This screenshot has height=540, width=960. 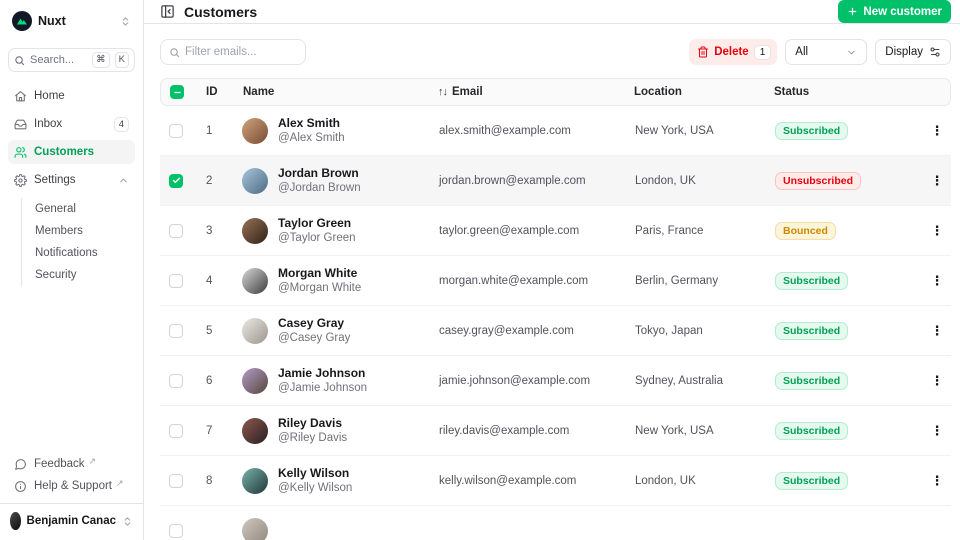 What do you see at coordinates (59, 231) in the screenshot?
I see `sidebar-item-members: Members` at bounding box center [59, 231].